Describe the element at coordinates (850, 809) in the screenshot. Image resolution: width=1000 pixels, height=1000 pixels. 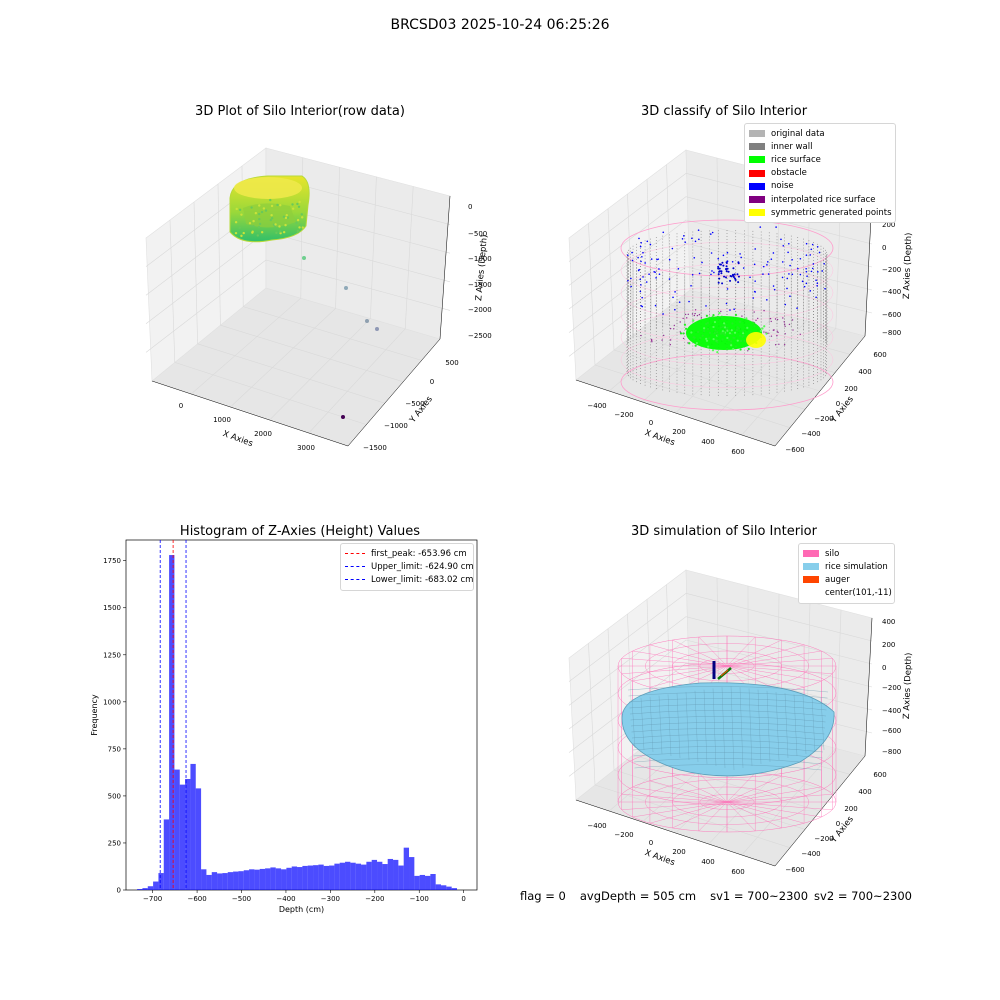
I see `y-tick-label: 200` at that location.